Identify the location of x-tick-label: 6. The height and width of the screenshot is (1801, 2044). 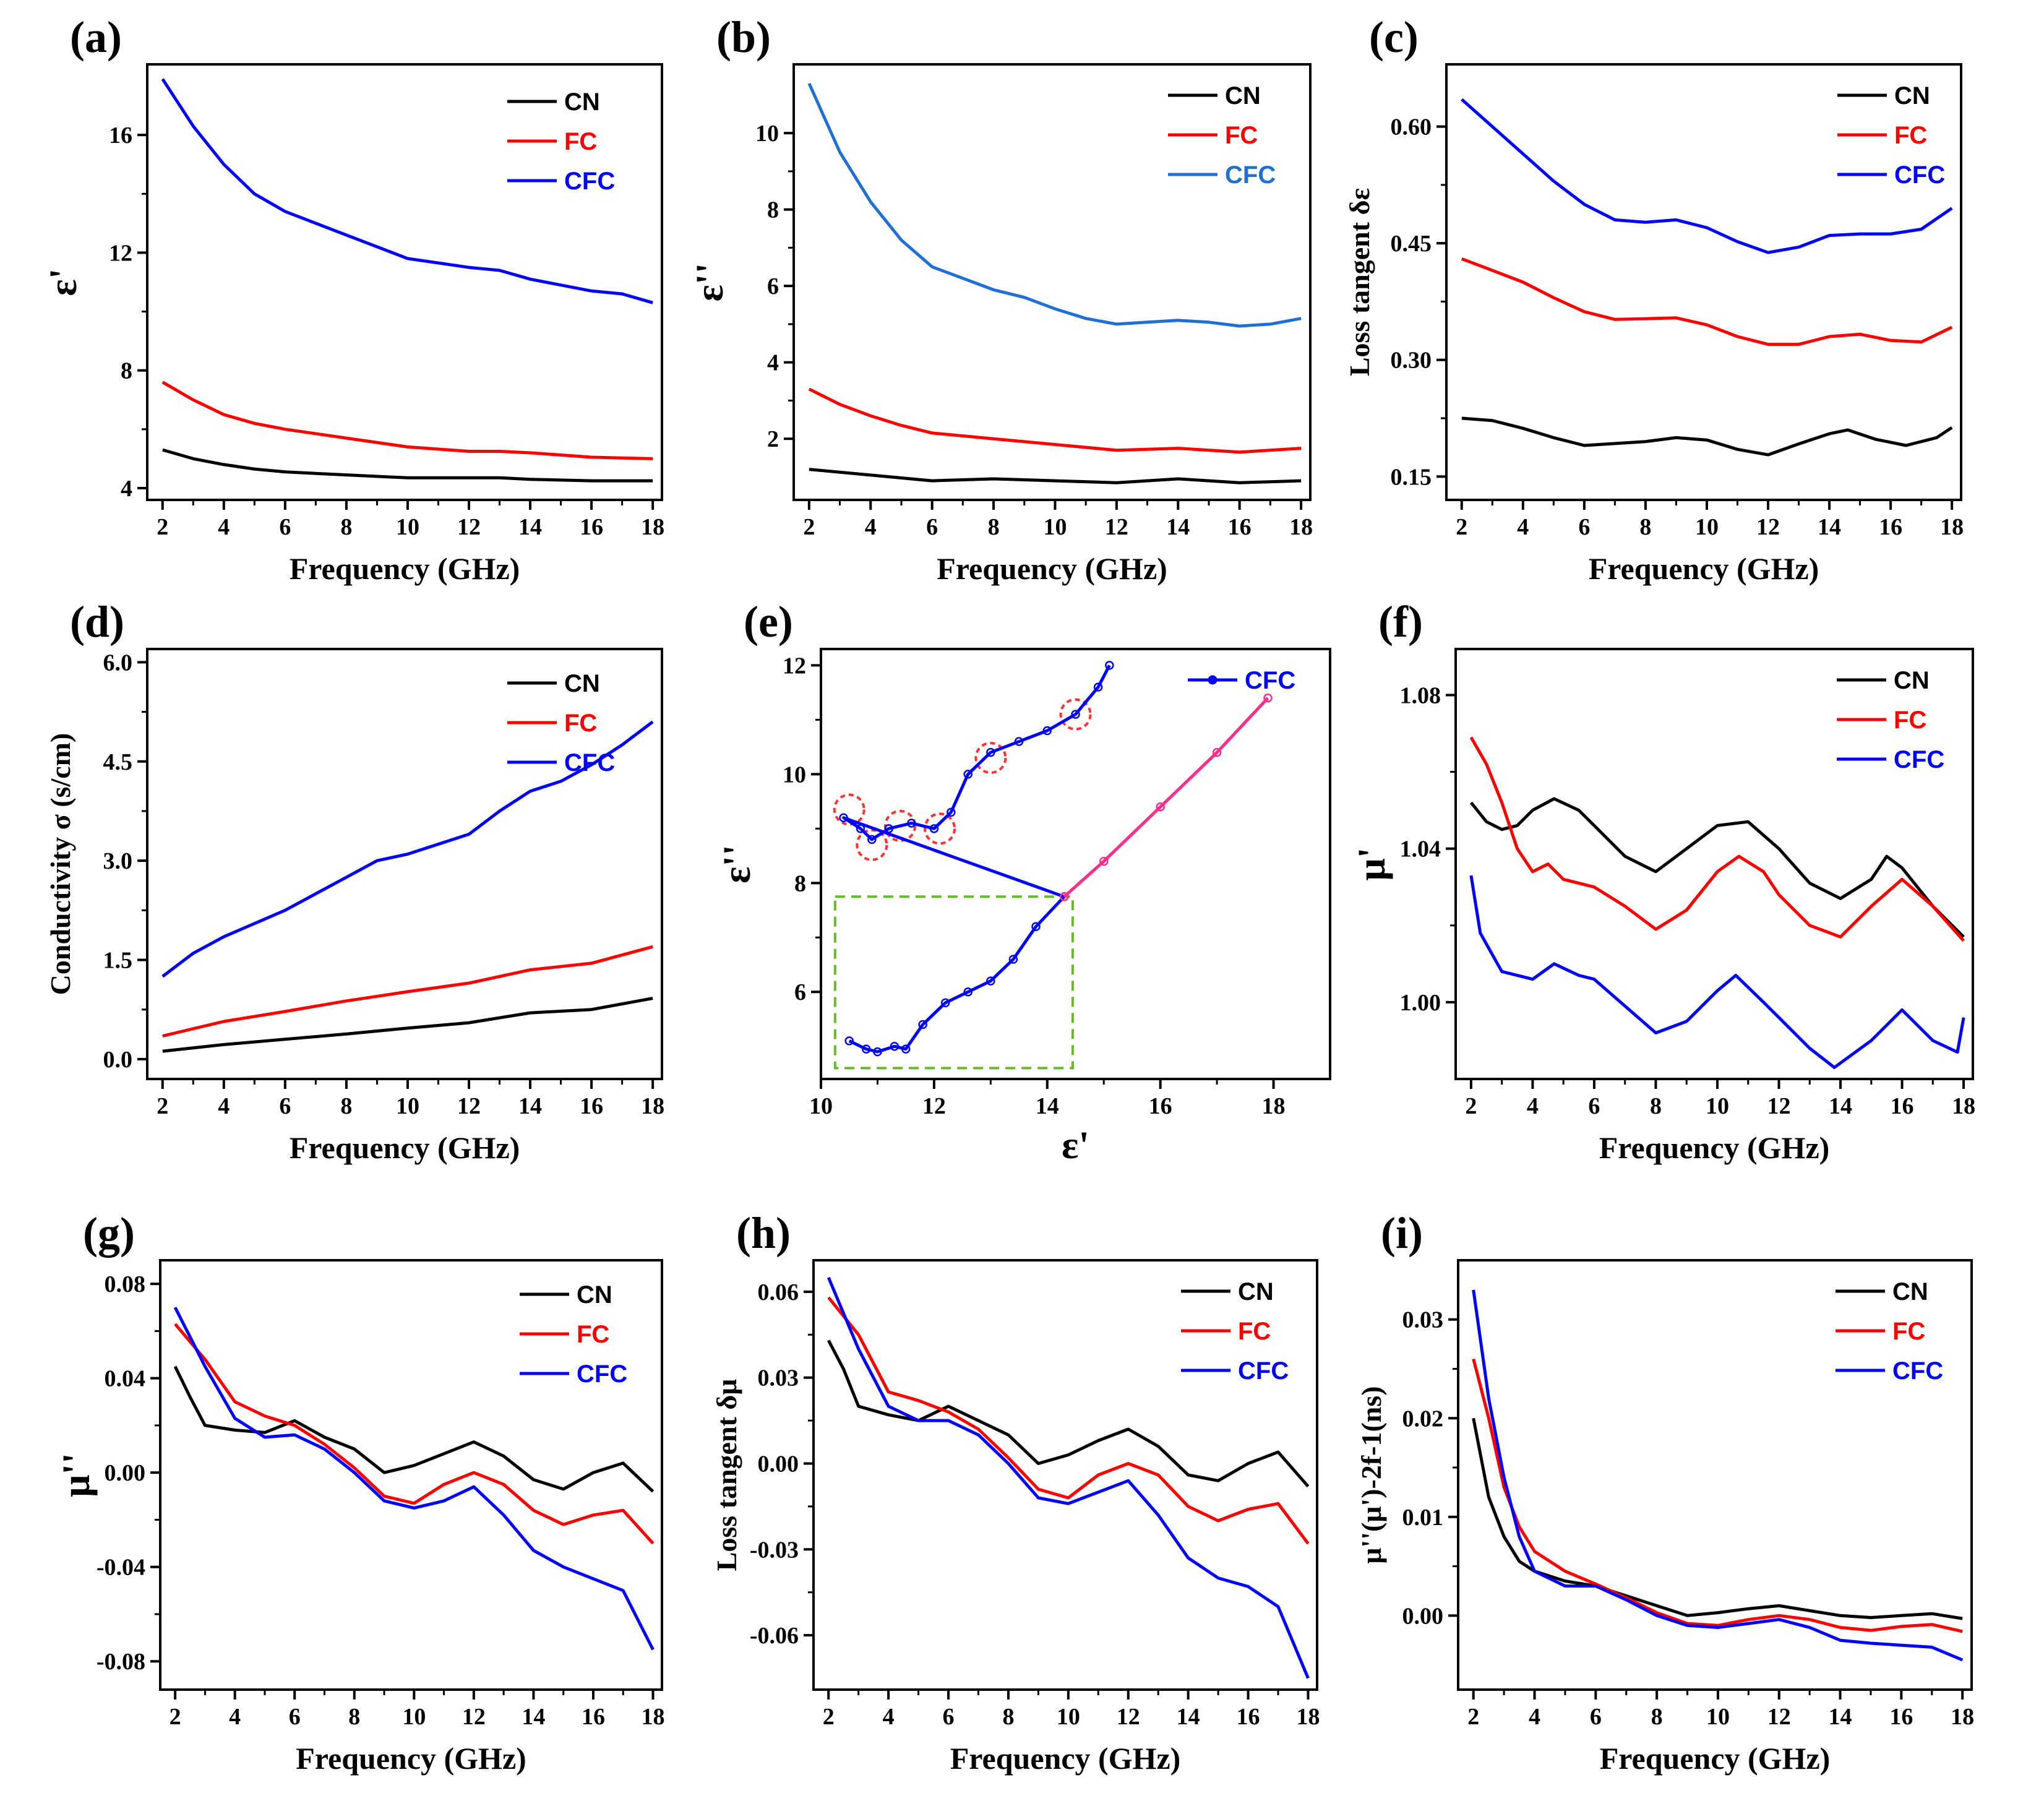
(1584, 527).